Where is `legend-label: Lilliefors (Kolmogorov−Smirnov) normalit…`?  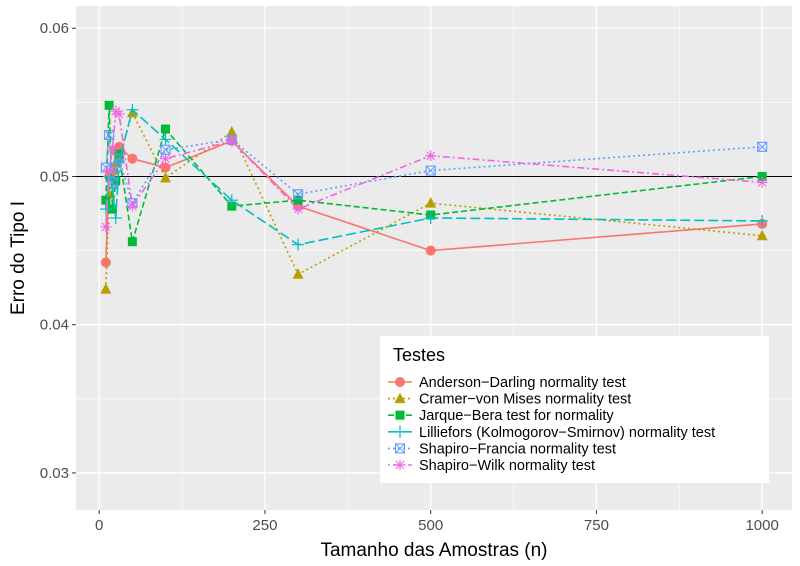
legend-label: Lilliefors (Kolmogorov−Smirnov) normalit… is located at coordinates (567, 433).